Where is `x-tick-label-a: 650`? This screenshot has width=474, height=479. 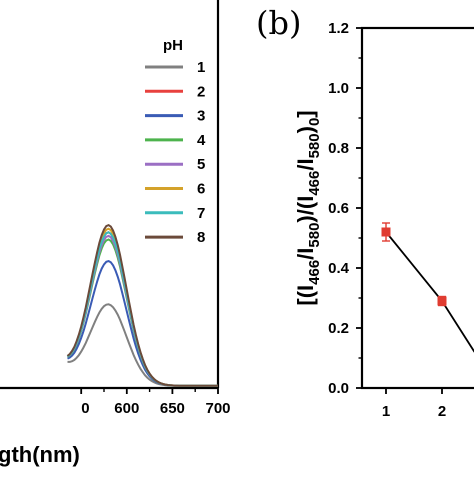
x-tick-label-a: 650 is located at coordinates (172, 408).